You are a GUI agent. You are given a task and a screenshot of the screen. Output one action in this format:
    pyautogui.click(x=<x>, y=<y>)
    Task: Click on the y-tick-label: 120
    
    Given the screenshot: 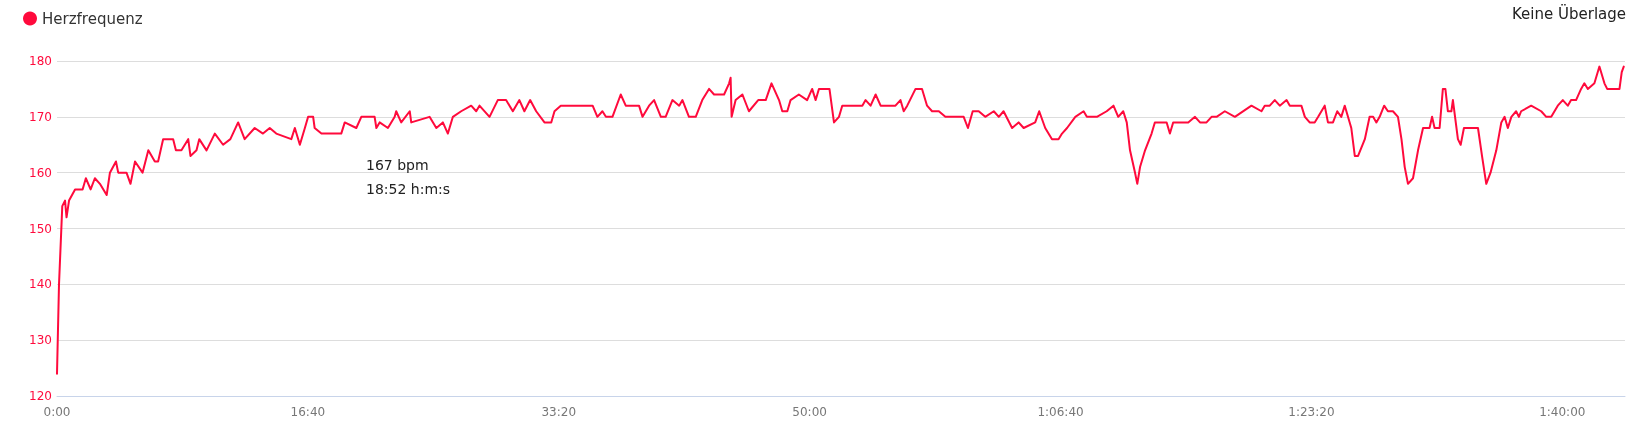 What is the action you would take?
    pyautogui.click(x=40, y=396)
    